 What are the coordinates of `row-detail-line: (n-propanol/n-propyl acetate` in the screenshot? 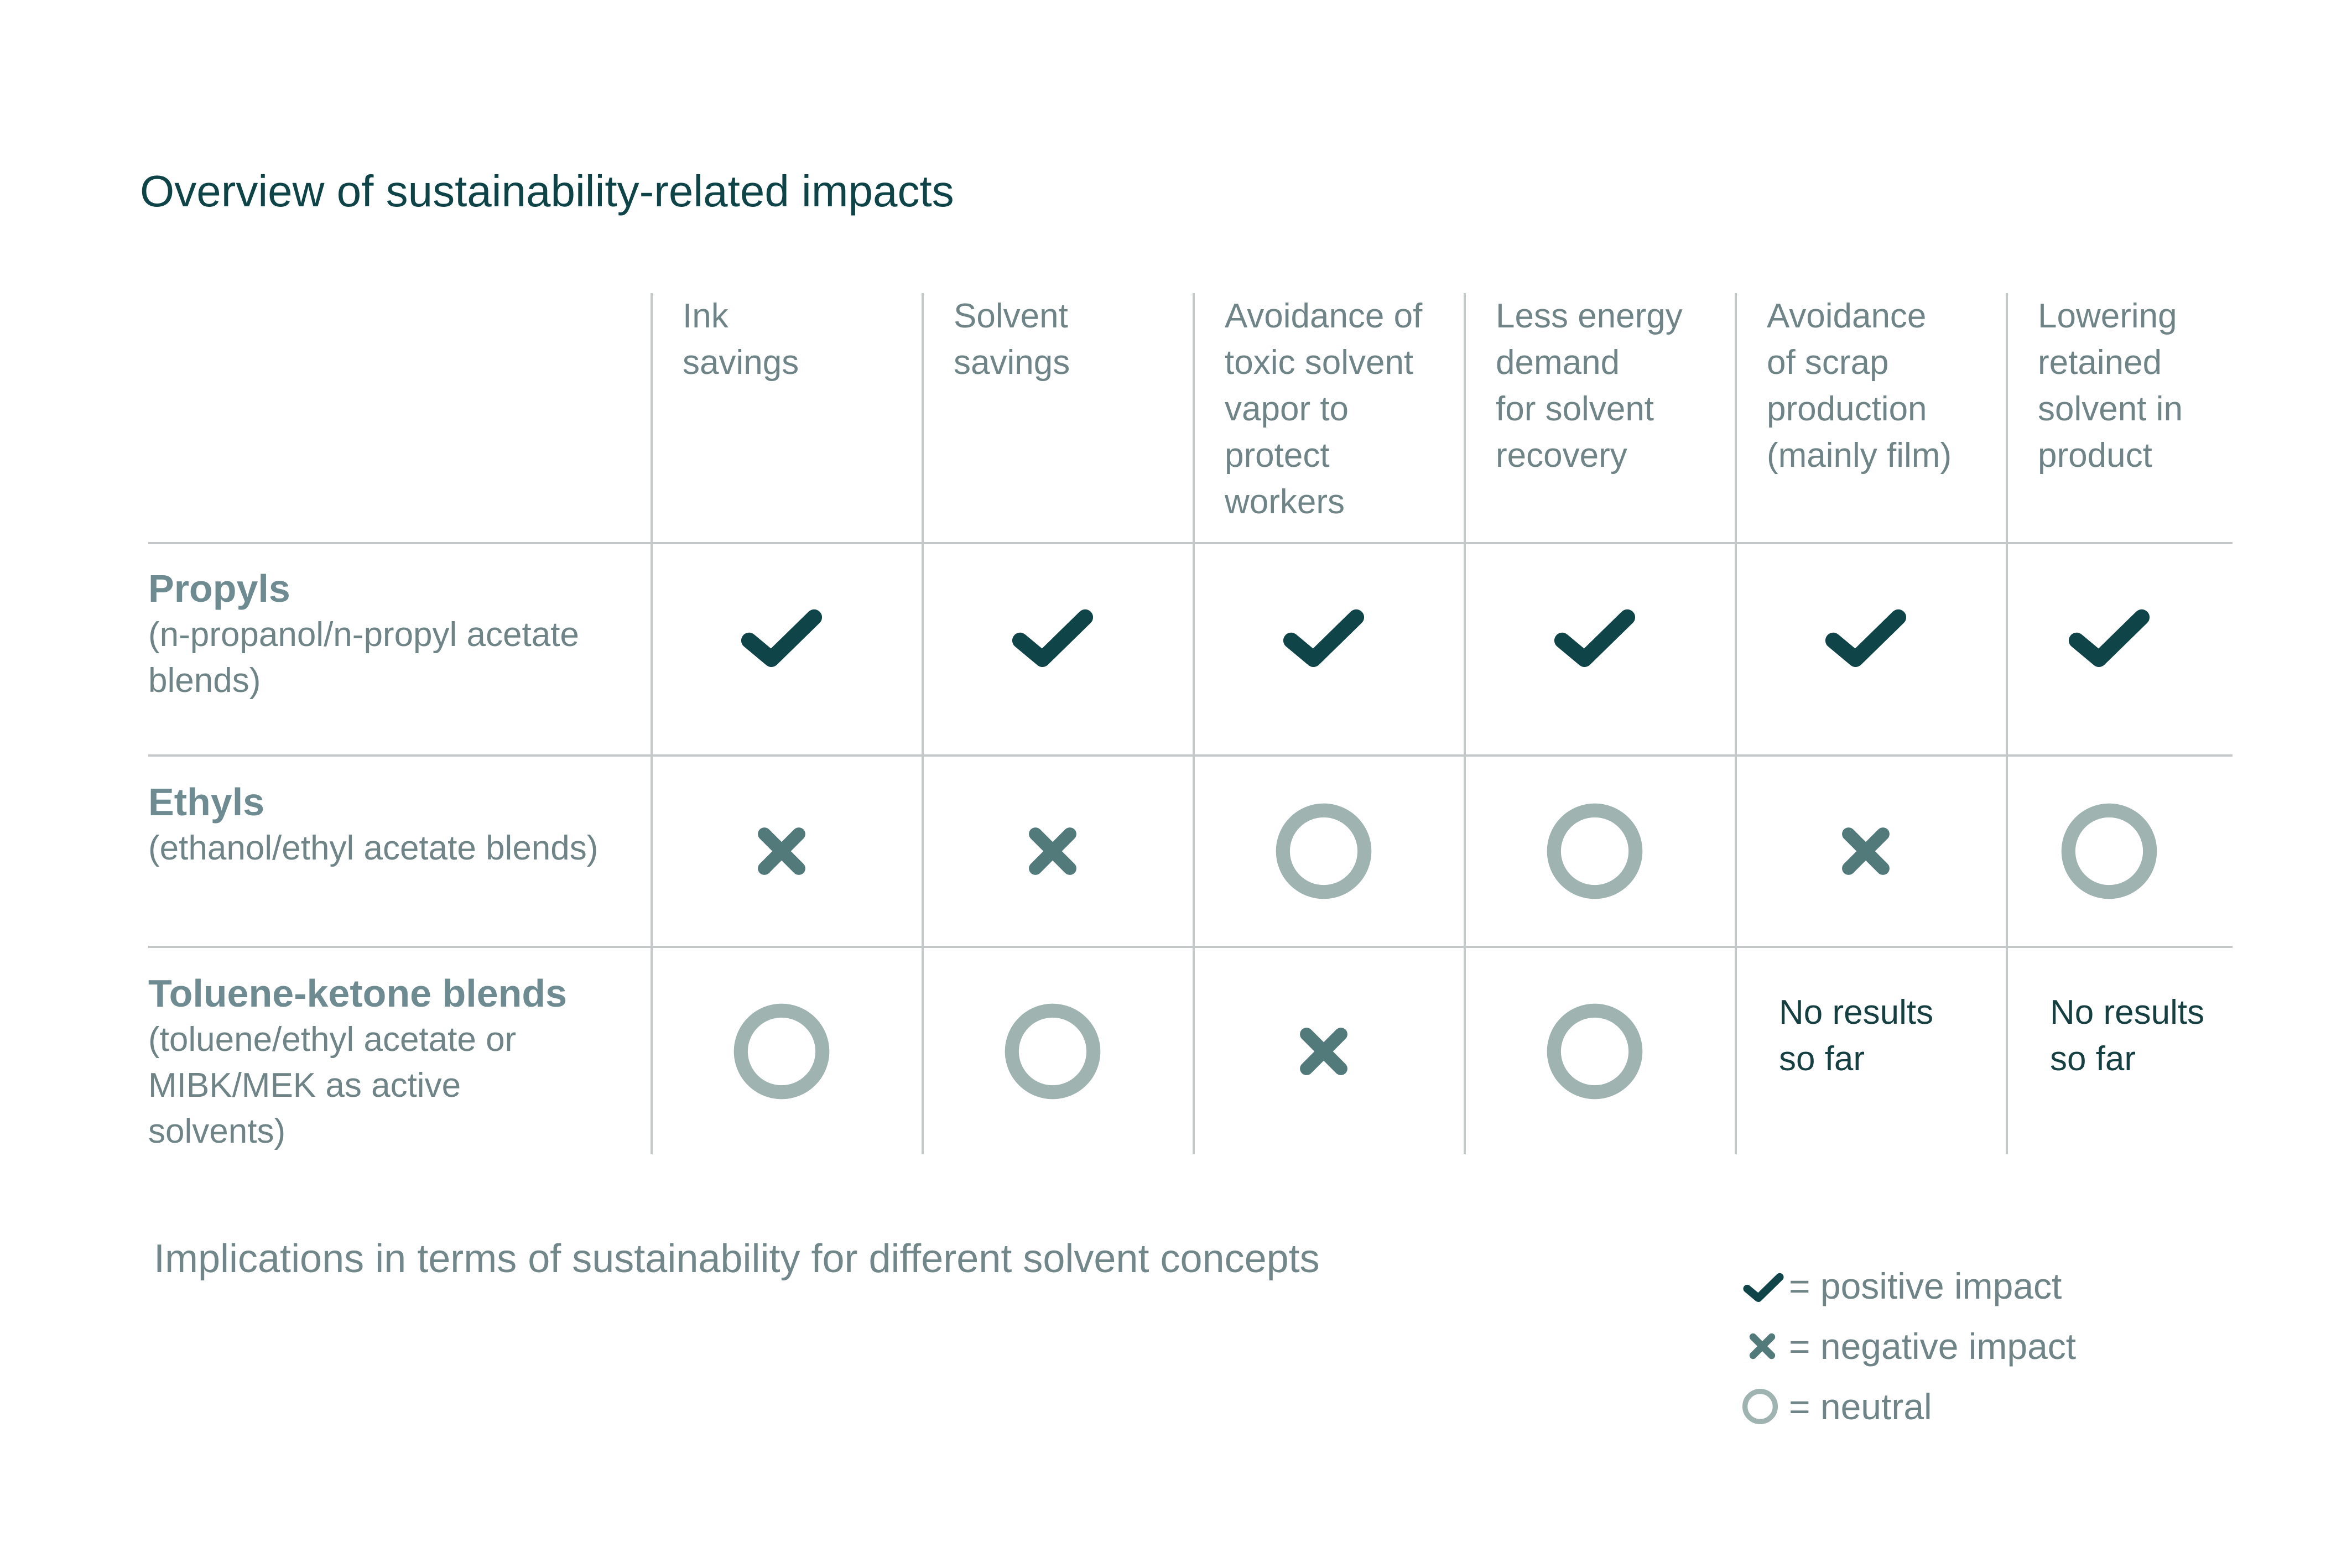 It's located at (363, 635).